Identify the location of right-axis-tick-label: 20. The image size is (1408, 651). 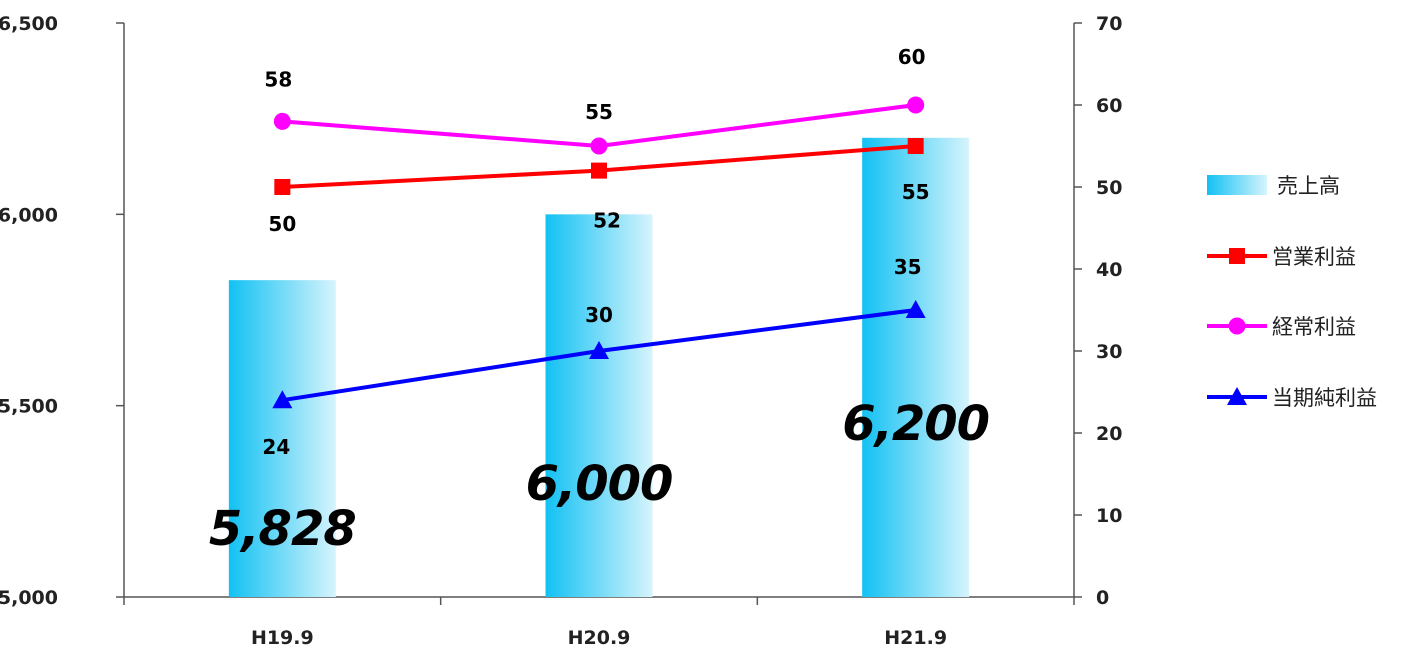
(1109, 434).